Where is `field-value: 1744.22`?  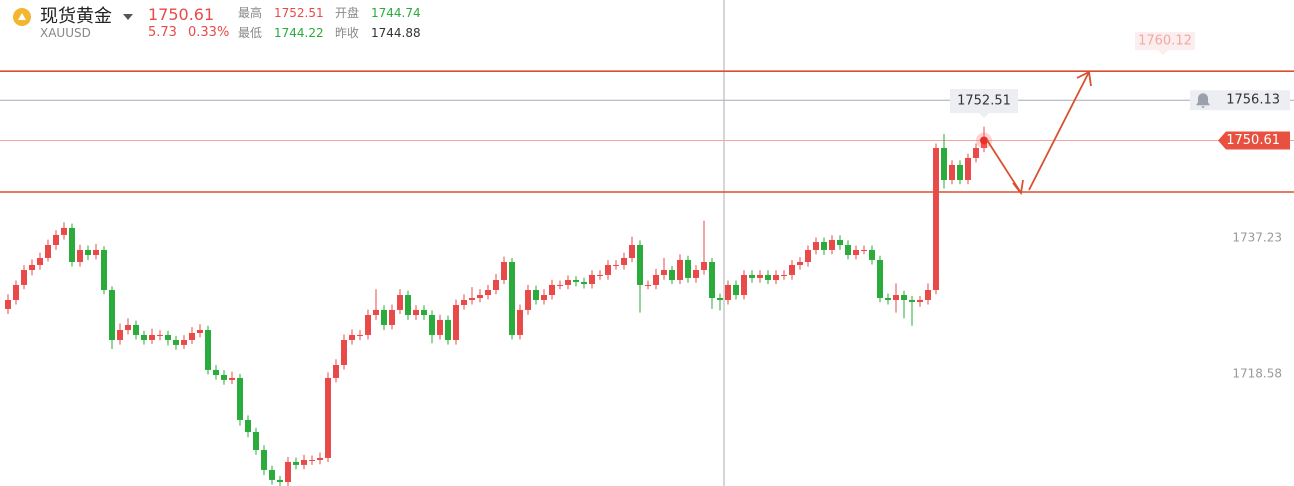
field-value: 1744.22 is located at coordinates (299, 33).